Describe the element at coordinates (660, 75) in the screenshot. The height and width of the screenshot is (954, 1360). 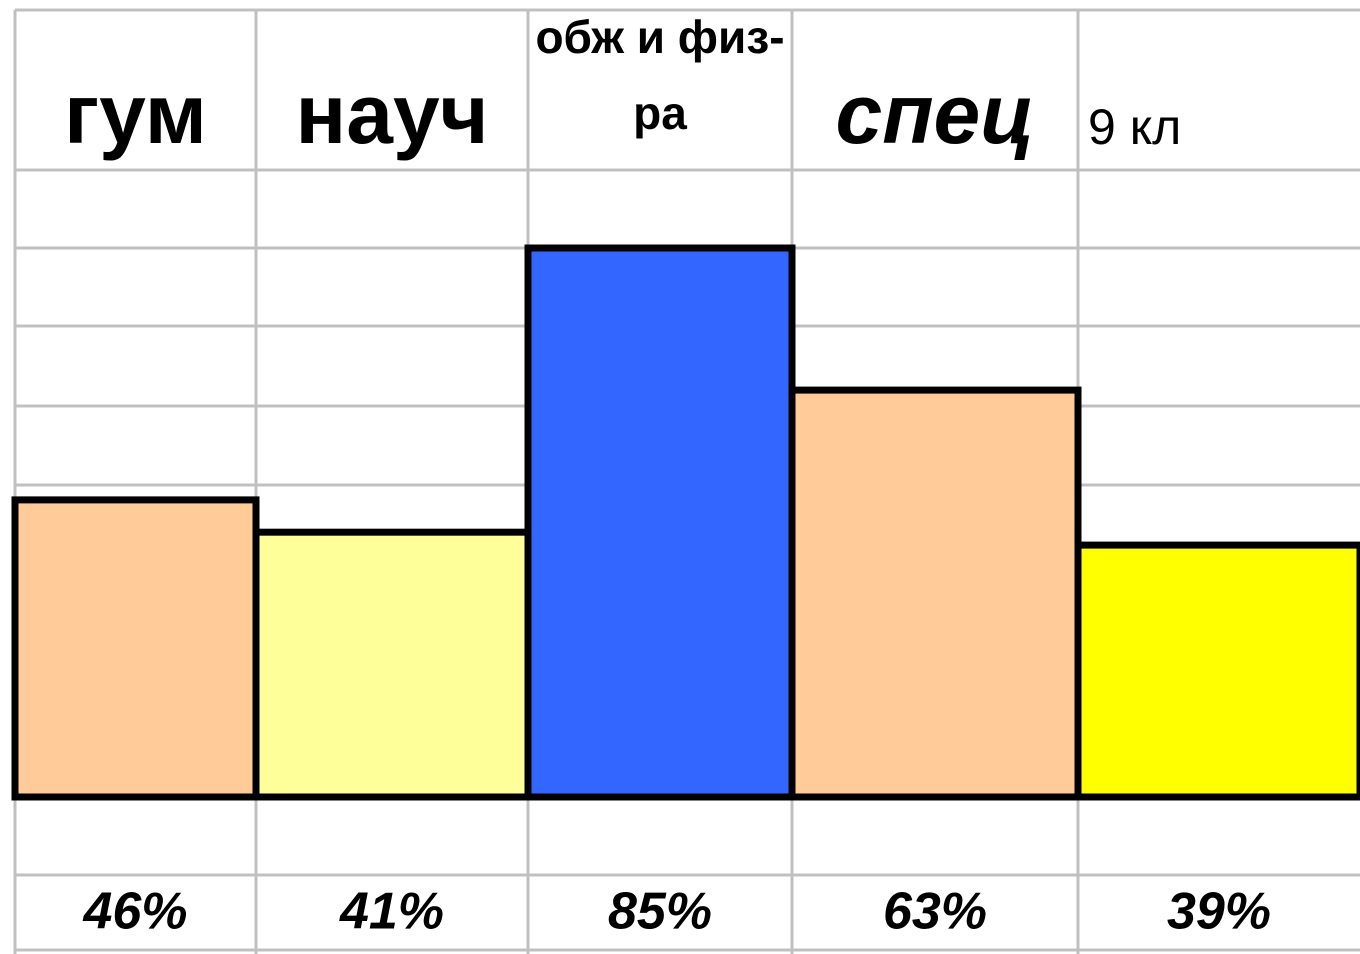
I see `category-label: обж и физ-ра` at that location.